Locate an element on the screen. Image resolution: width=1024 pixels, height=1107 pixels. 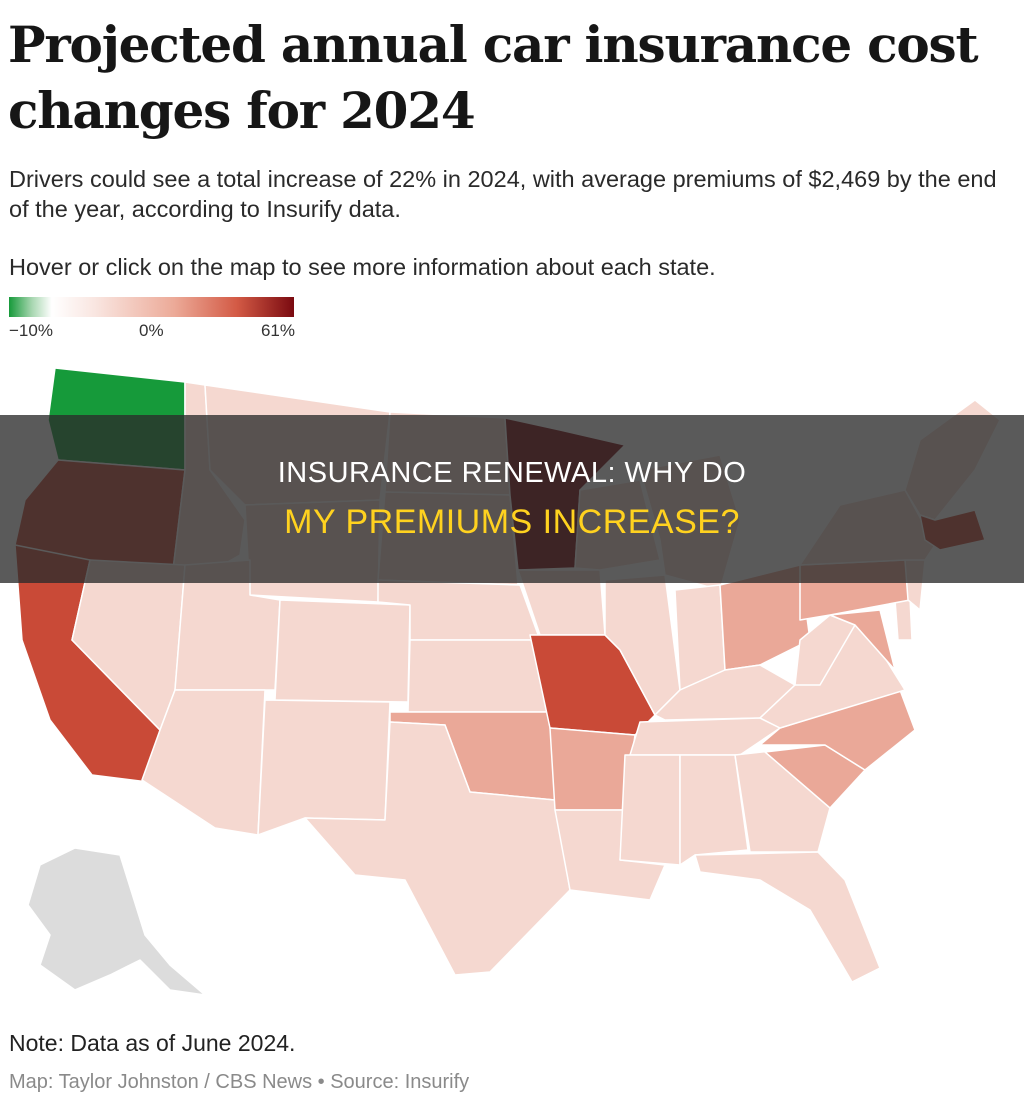
region-mississippi is located at coordinates (650, 810).